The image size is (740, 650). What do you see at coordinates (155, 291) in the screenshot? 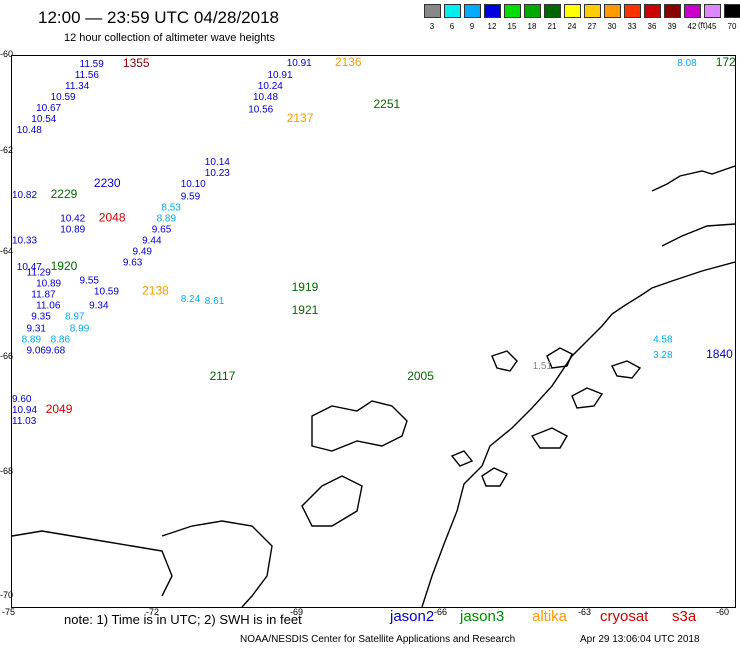
I see `wave-height-label: 2138` at bounding box center [155, 291].